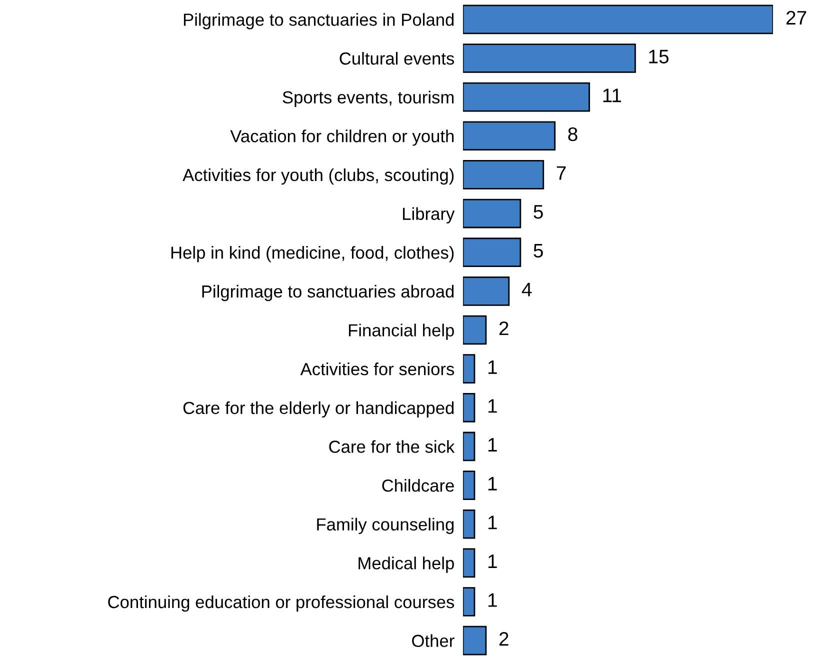  What do you see at coordinates (573, 134) in the screenshot?
I see `data-label: 8` at bounding box center [573, 134].